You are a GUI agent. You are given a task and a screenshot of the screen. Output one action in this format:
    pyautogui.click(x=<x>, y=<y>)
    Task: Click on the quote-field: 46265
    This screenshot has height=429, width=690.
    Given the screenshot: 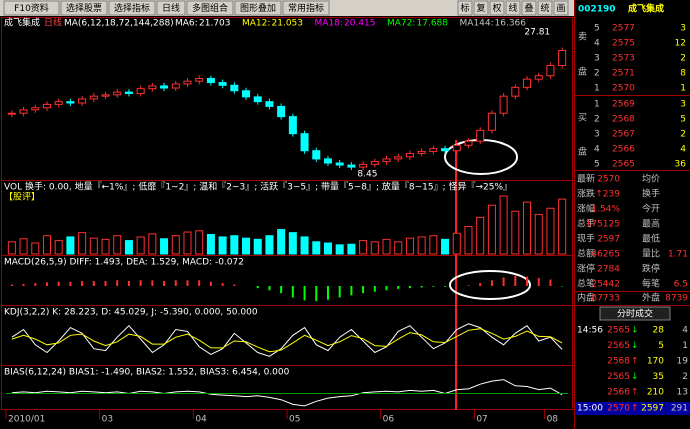 What is the action you would take?
    pyautogui.click(x=605, y=255)
    